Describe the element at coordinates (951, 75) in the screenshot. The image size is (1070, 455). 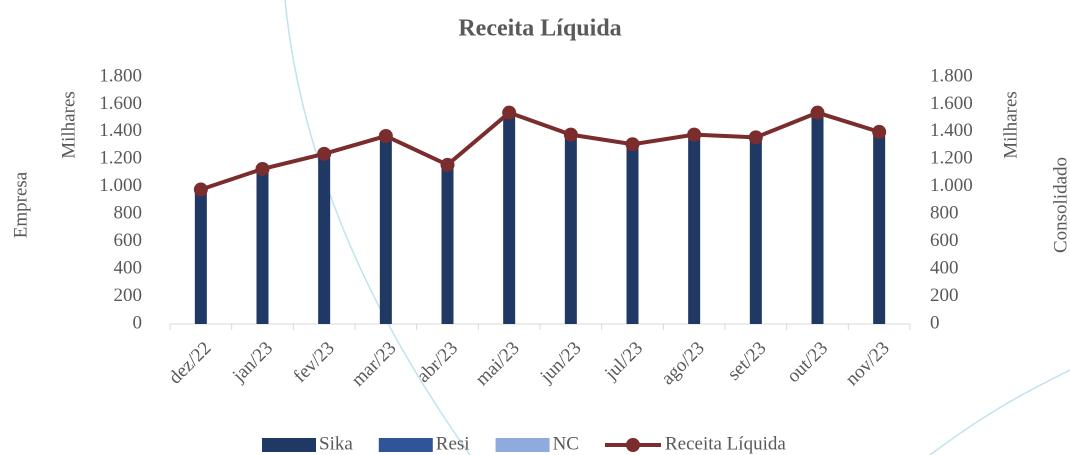
I see `y2-tick-label: 1.800` at that location.